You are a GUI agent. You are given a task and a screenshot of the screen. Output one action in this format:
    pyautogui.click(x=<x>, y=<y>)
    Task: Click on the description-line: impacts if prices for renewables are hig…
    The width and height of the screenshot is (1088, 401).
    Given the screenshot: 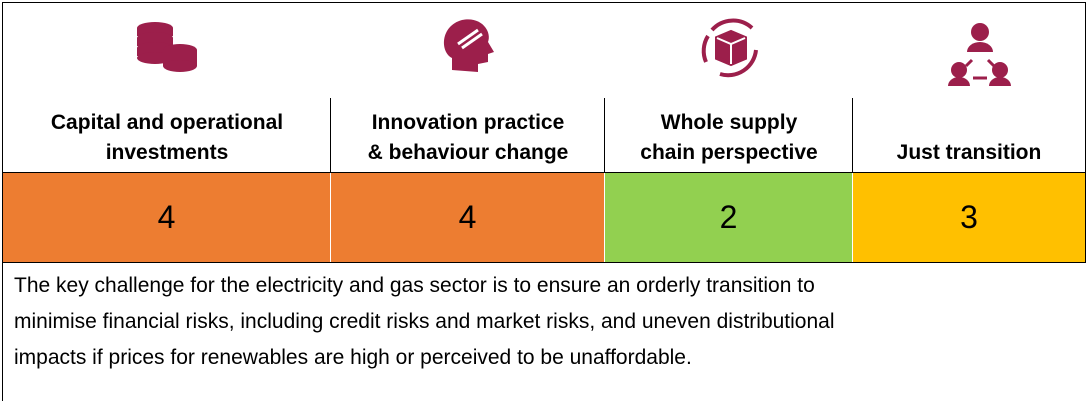 What is the action you would take?
    pyautogui.click(x=353, y=357)
    